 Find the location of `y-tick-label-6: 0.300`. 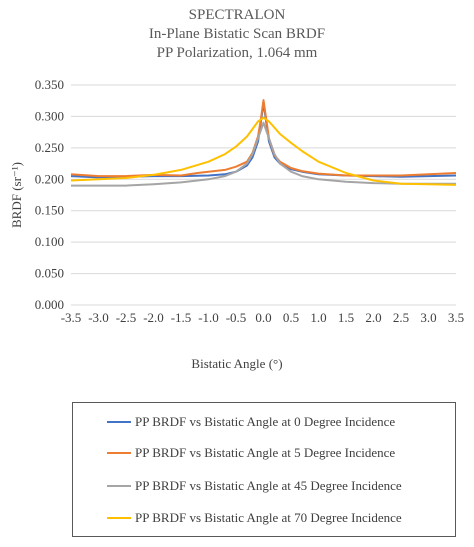

y-tick-label-6: 0.300 is located at coordinates (49, 115).